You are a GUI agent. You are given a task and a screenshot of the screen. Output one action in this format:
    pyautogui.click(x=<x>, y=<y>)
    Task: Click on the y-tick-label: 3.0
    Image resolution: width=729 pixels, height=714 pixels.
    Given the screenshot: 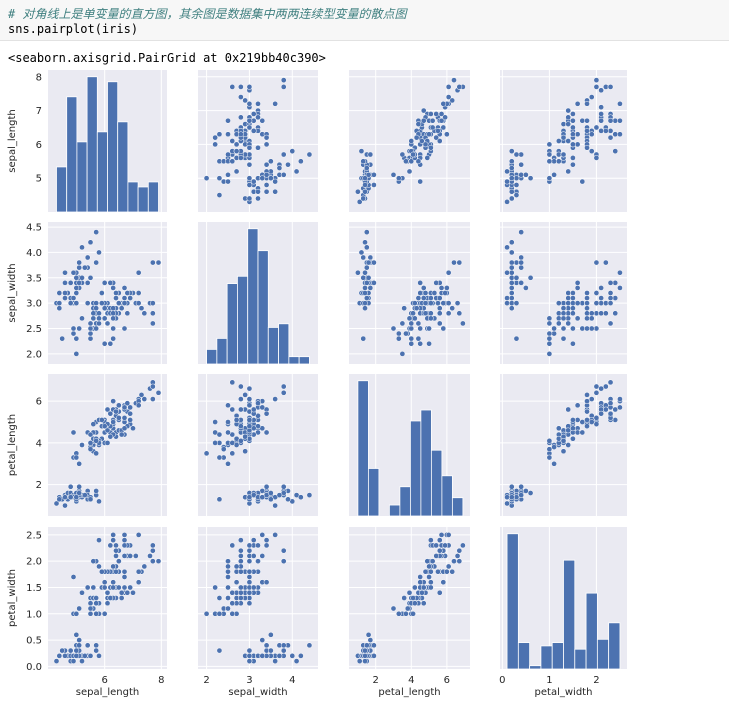 What is the action you would take?
    pyautogui.click(x=34, y=304)
    